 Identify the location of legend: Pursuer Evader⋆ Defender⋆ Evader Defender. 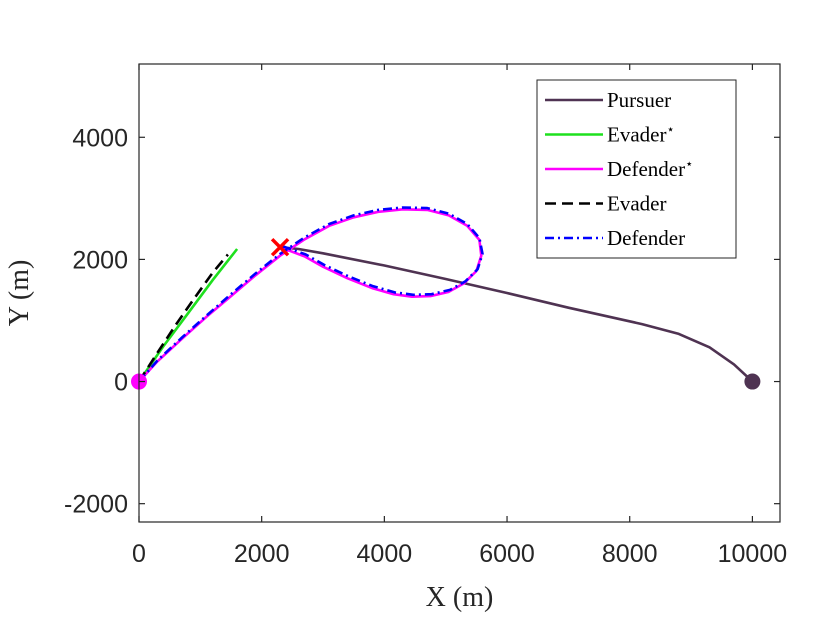
(636, 169).